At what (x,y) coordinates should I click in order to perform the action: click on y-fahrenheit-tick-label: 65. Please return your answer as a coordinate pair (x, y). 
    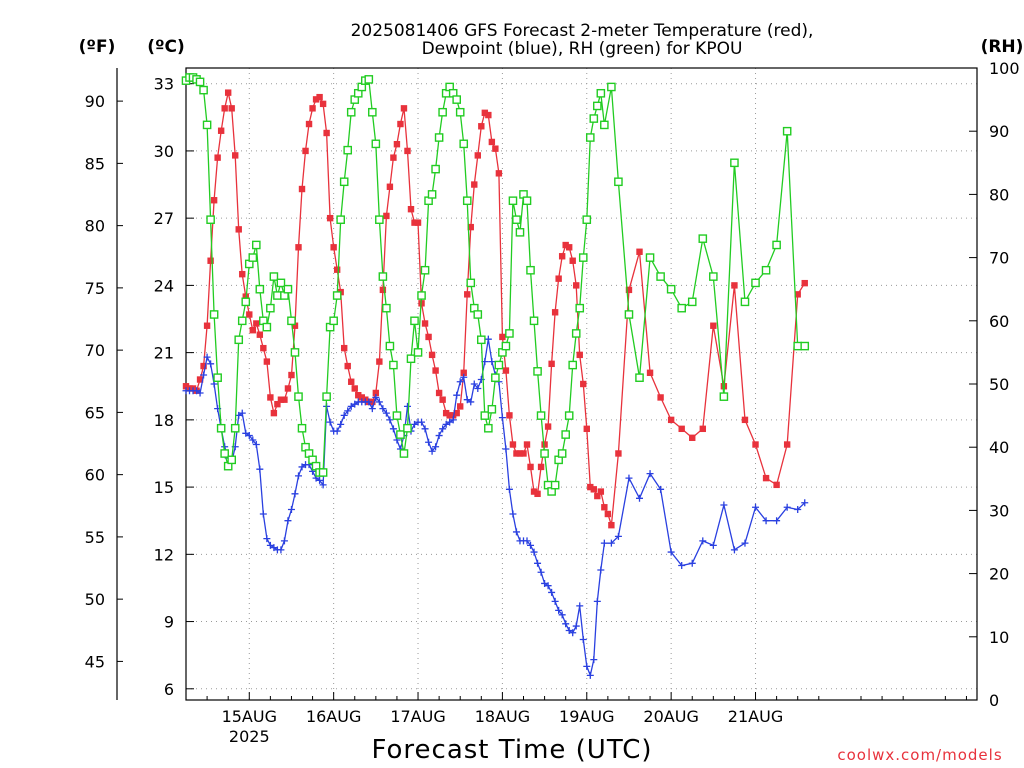
    Looking at the image, I should click on (95, 412).